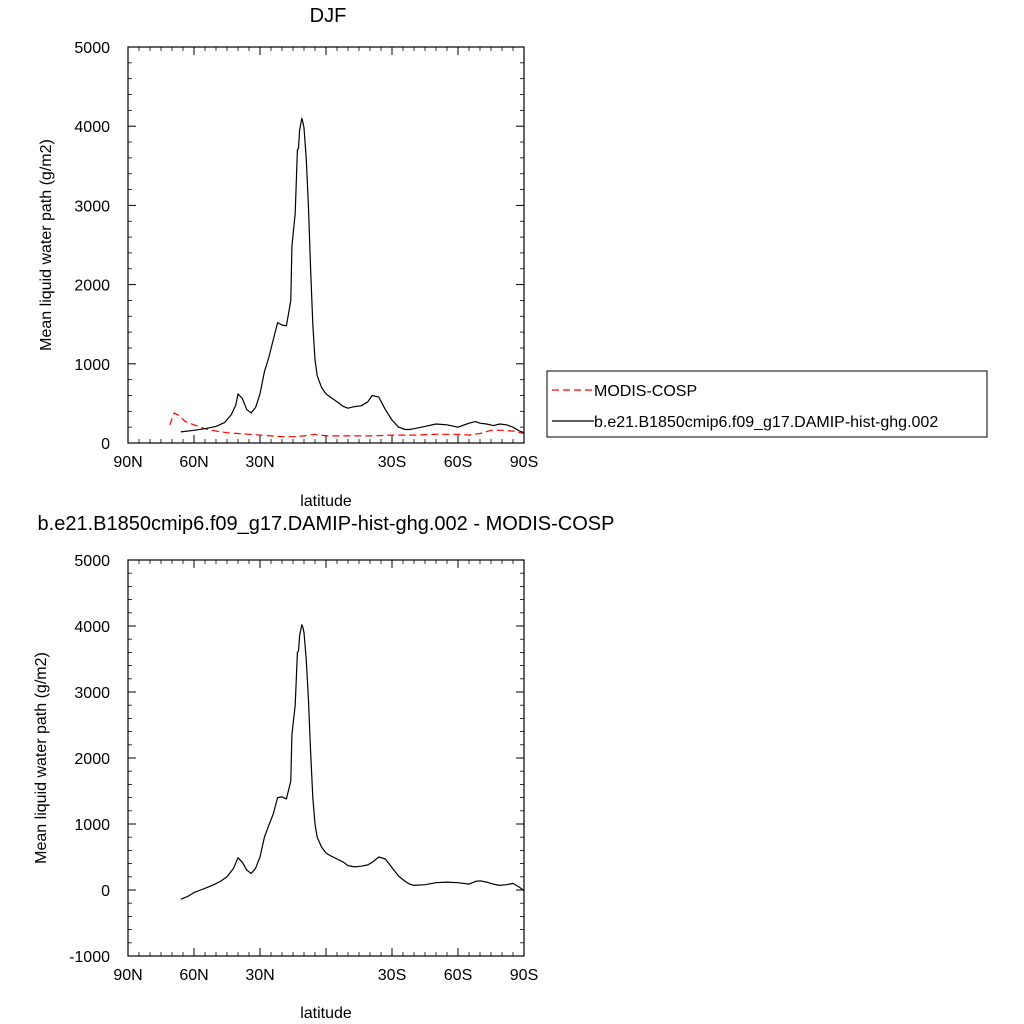 This screenshot has height=1024, width=1024. I want to click on series-line-modis-cosp, so click(347, 425).